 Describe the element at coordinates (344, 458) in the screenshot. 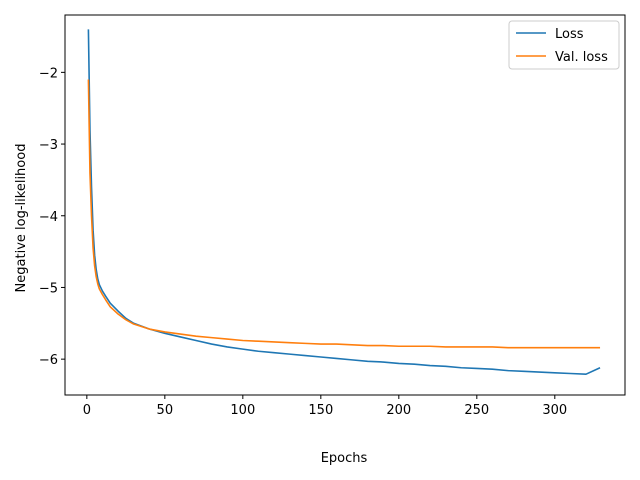

I see `x-axis-title: Epochs` at that location.